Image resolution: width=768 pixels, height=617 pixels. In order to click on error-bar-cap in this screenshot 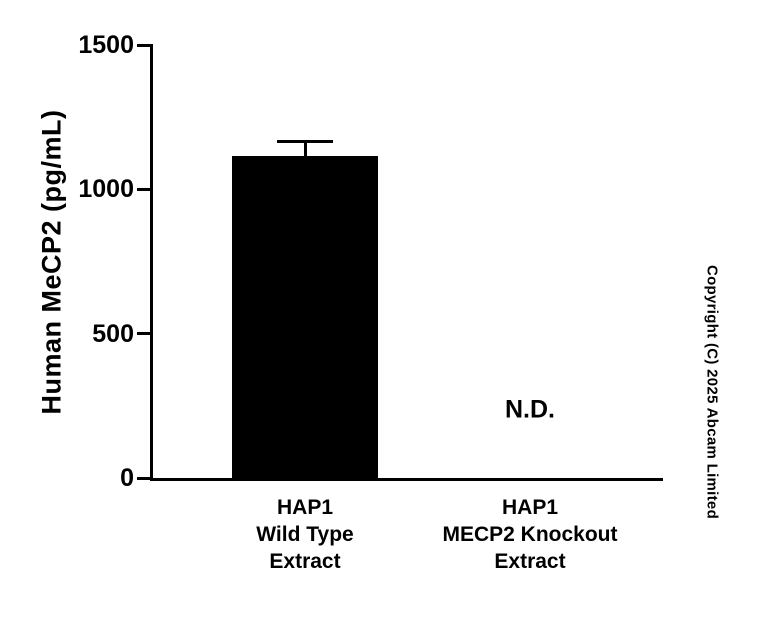, I will do `click(305, 142)`.